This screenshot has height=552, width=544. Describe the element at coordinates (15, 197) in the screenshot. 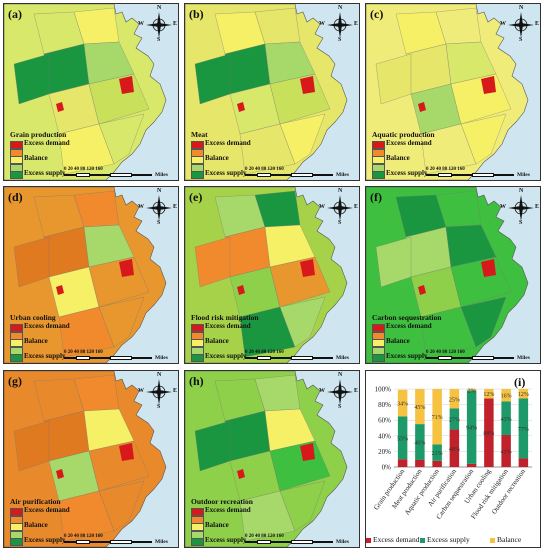

I see `panel-label: (d)` at that location.